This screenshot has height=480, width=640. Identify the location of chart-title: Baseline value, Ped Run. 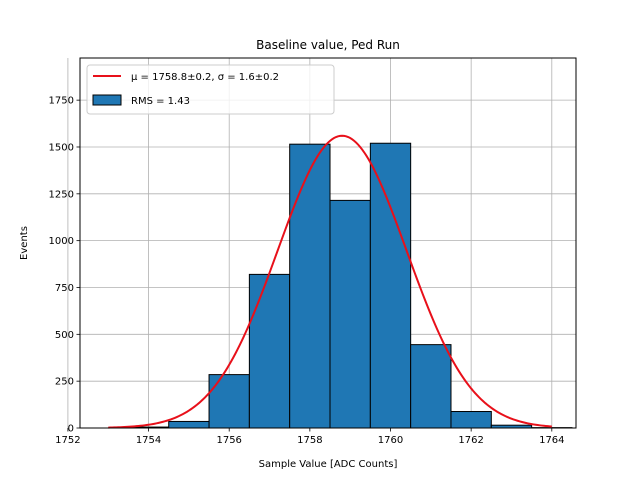
(328, 45).